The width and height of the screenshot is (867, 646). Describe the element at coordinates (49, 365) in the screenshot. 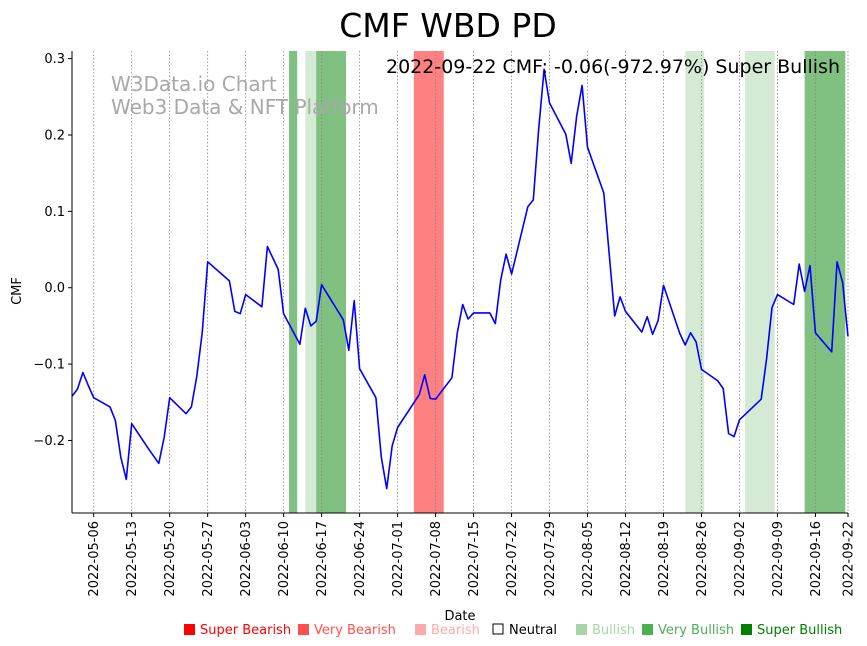

I see `y-tick-label: −0.1` at that location.